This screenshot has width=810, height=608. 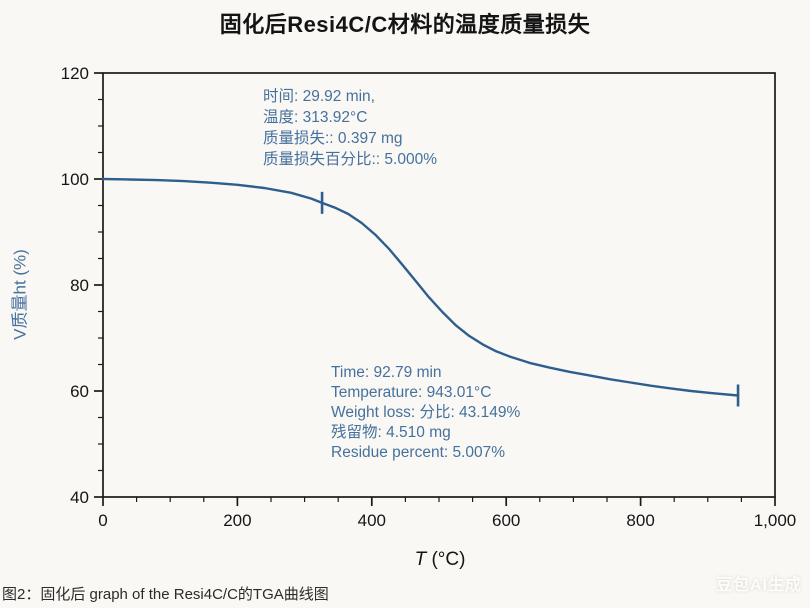 I want to click on y-tick-label: 120, so click(x=75, y=73).